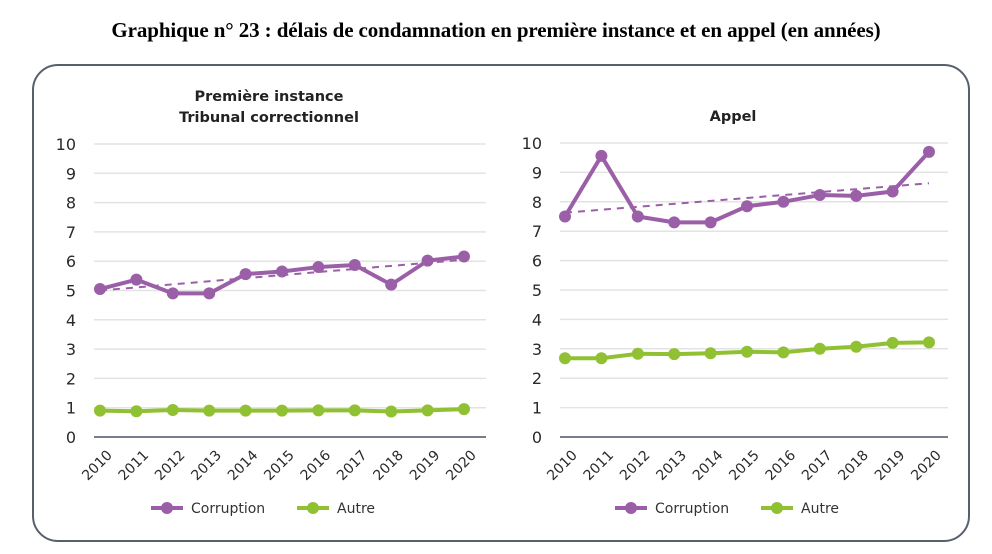 The image size is (992, 554). What do you see at coordinates (269, 97) in the screenshot?
I see `chart-title-line: Première instance` at bounding box center [269, 97].